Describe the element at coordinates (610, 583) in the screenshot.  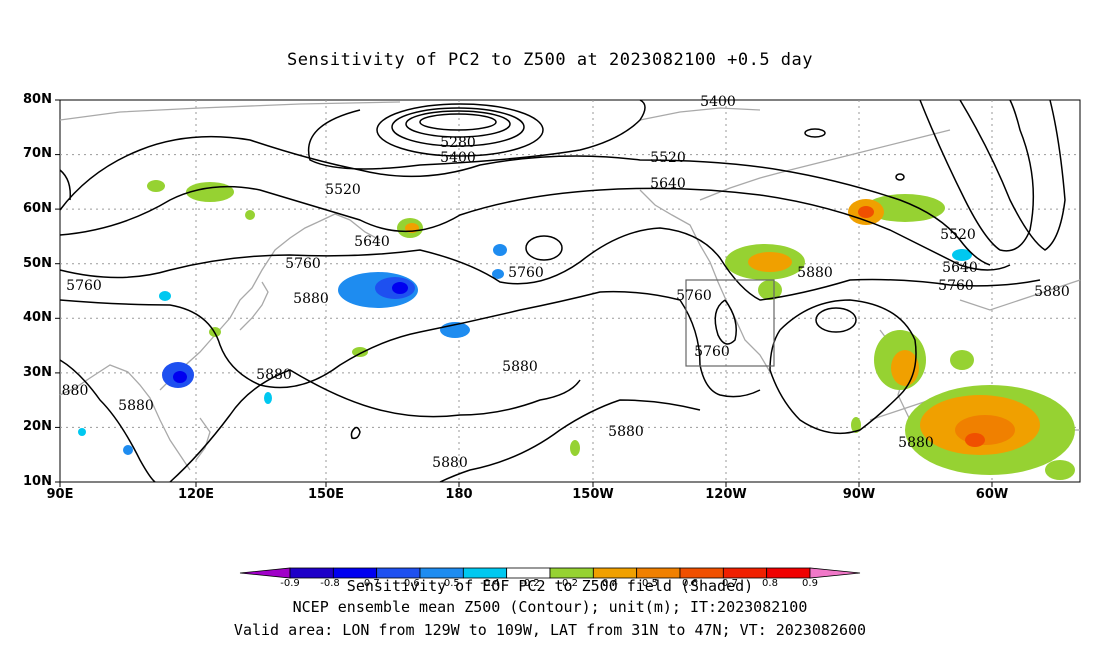
I see `colorbar-tick-label: 0.4` at that location.